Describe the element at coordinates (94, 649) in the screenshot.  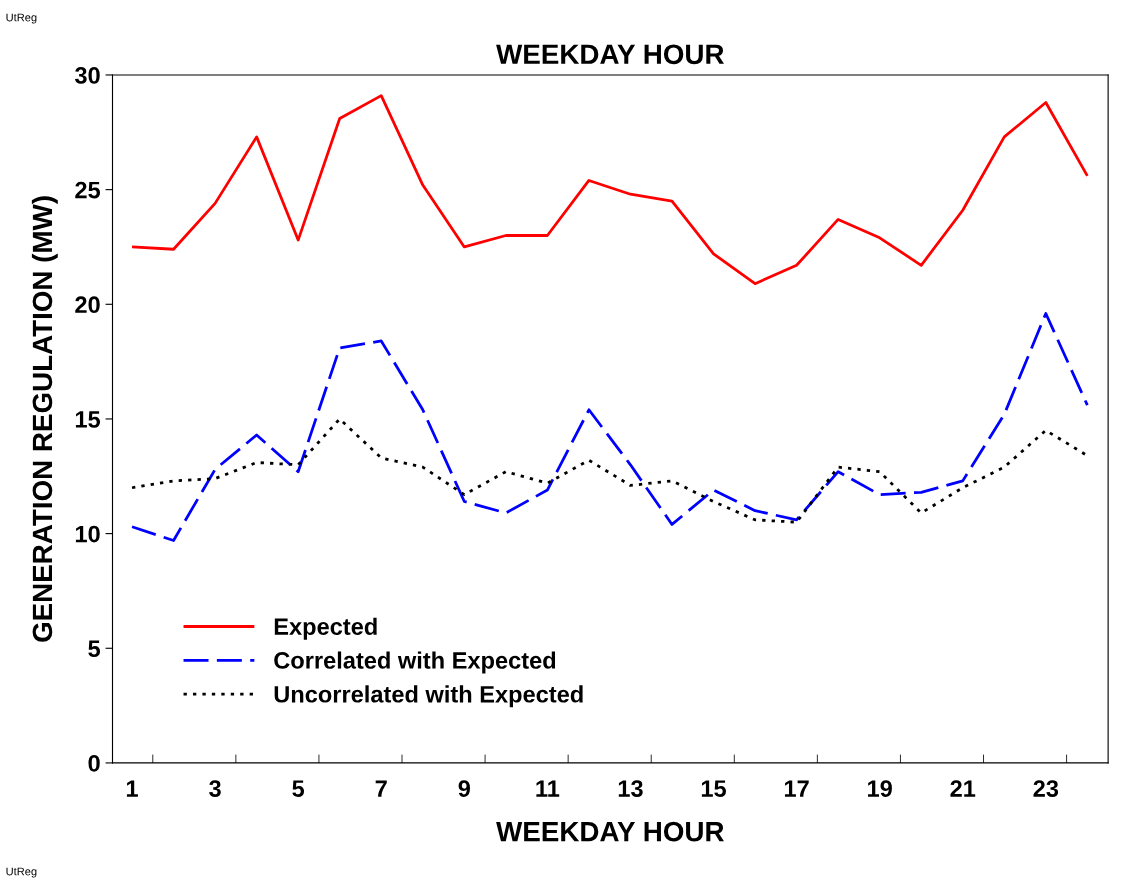
I see `y-tick-label: 5` at that location.